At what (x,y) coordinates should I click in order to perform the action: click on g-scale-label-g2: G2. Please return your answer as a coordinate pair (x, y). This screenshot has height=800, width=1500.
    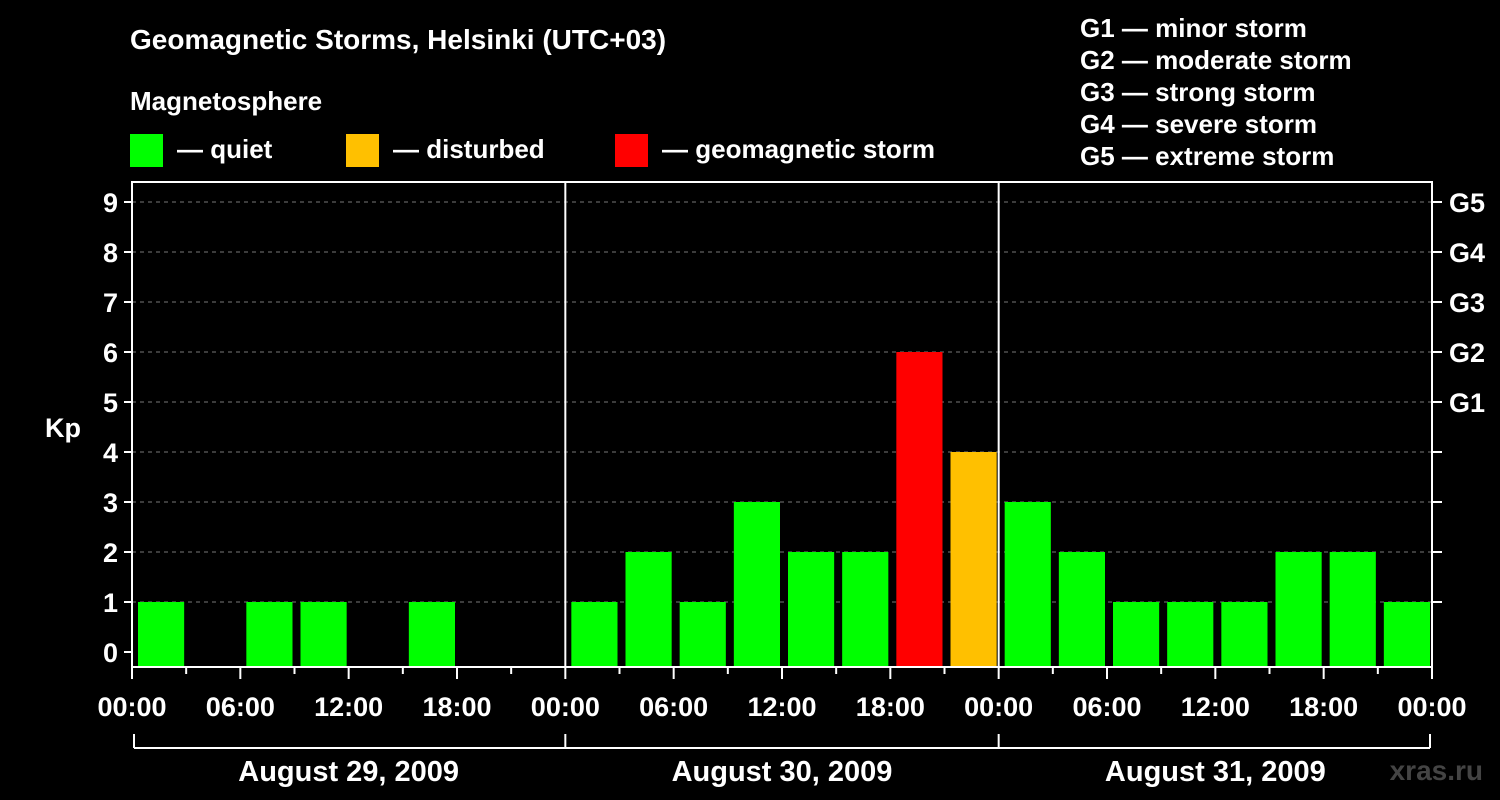
    Looking at the image, I should click on (1467, 353).